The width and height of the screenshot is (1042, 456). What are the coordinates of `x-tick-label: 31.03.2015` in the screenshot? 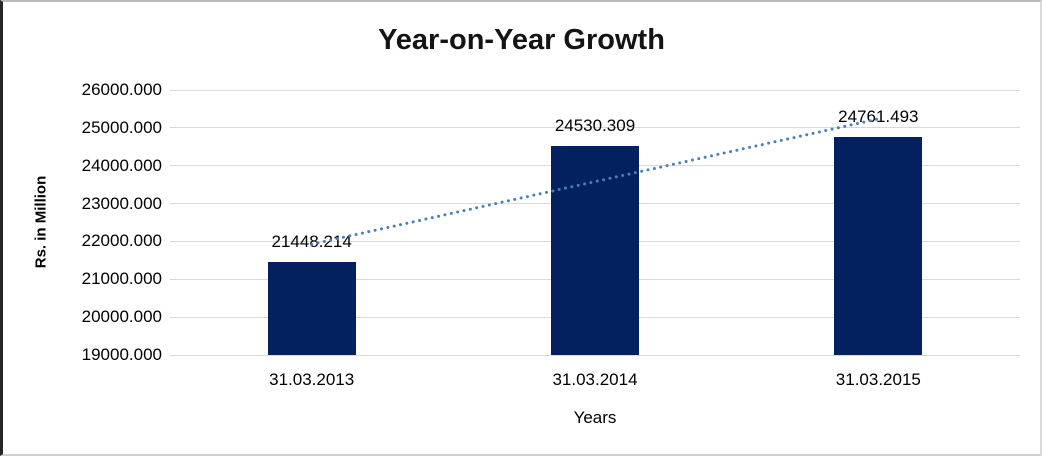 It's located at (878, 379).